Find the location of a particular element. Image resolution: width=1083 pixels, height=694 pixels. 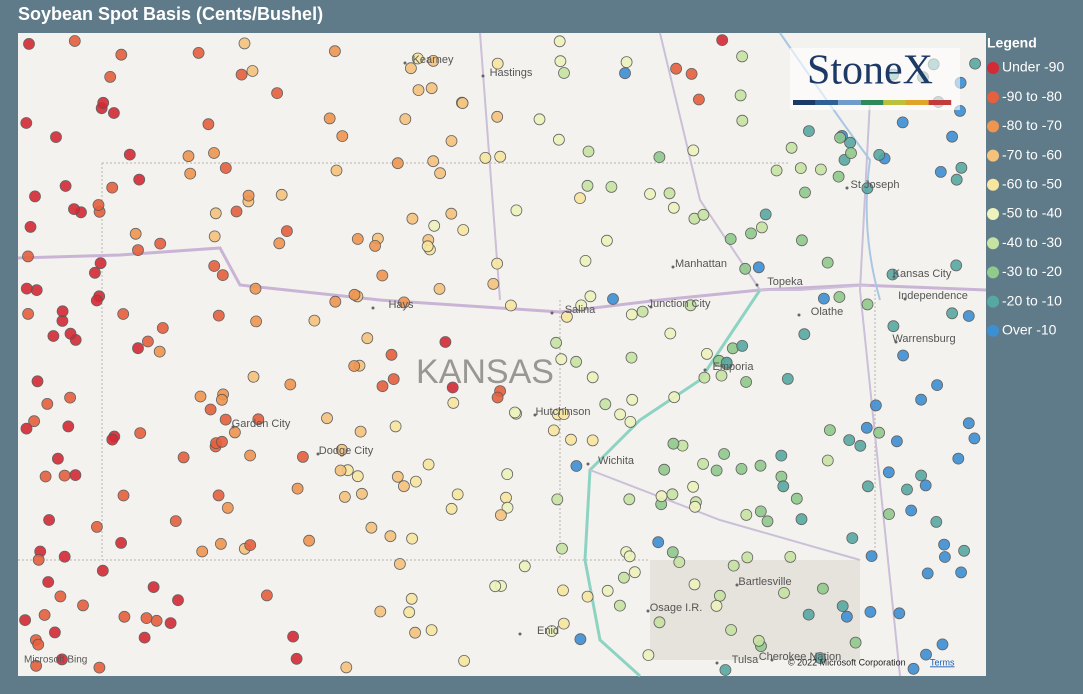

legend-label: -30 to -20 is located at coordinates (1032, 271).